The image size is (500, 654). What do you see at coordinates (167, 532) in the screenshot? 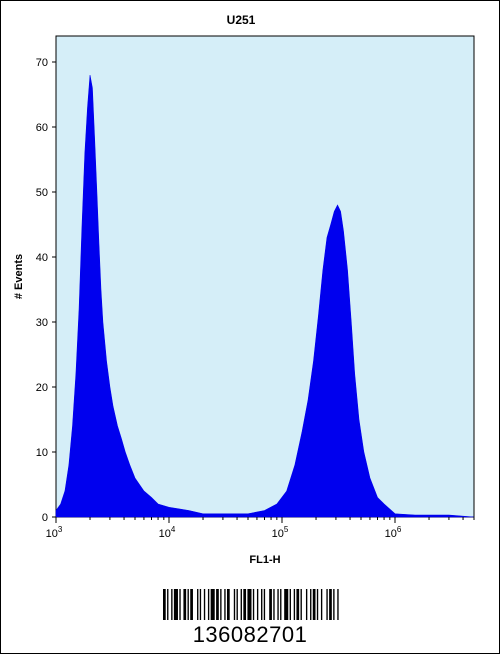
I see `x-tick-label: 10⁴` at bounding box center [167, 532].